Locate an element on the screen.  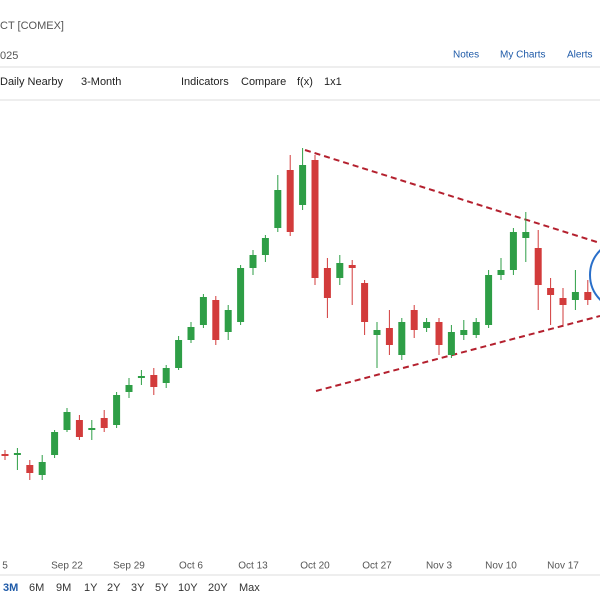
toolbar-button: 1x1 is located at coordinates (333, 82).